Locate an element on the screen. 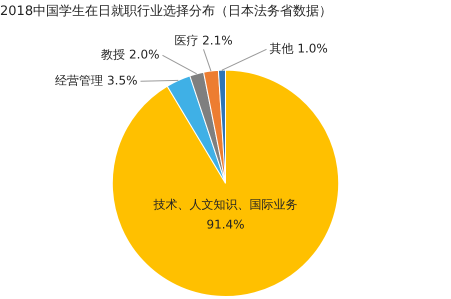 The height and width of the screenshot is (299, 451). chart-title: 2018中国学生在日就职行业选择分布（日本法务省数据） is located at coordinates (166, 12).